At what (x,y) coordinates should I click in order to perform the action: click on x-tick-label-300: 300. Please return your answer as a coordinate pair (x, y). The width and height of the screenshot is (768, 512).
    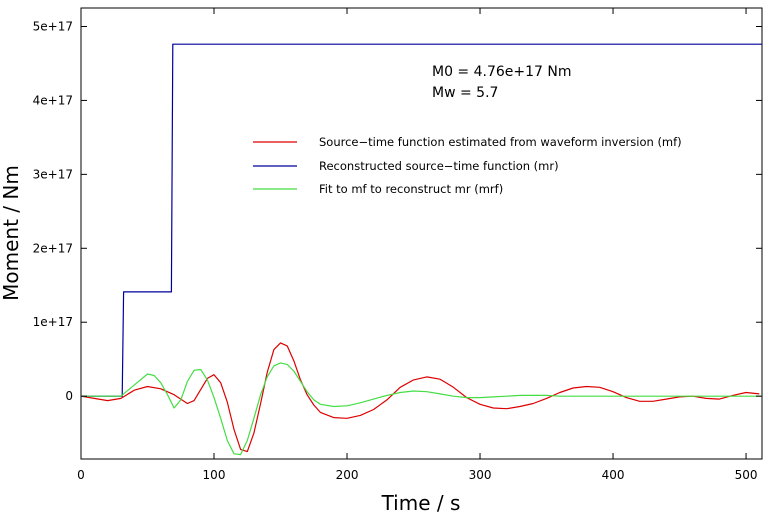
    Looking at the image, I should click on (480, 475).